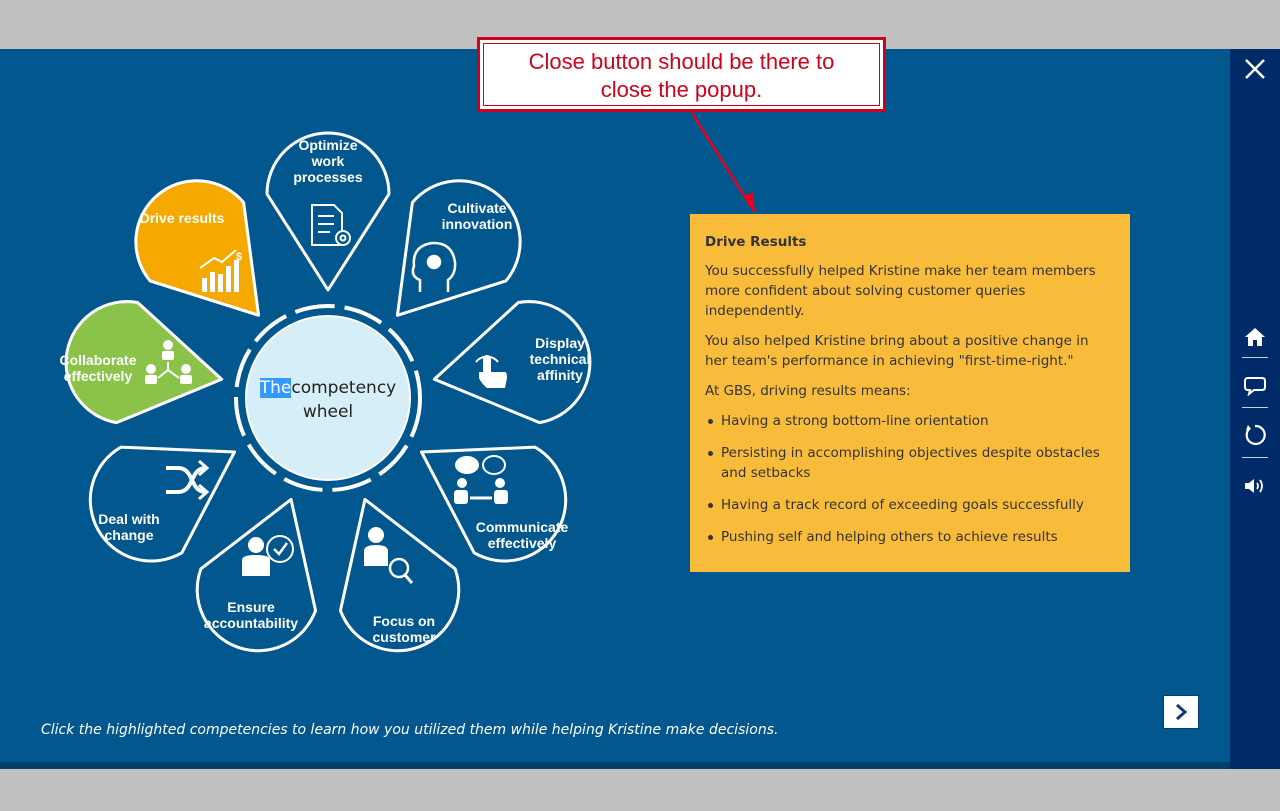 This screenshot has height=811, width=1280. What do you see at coordinates (491, 371) in the screenshot?
I see `touch-hand-icon` at bounding box center [491, 371].